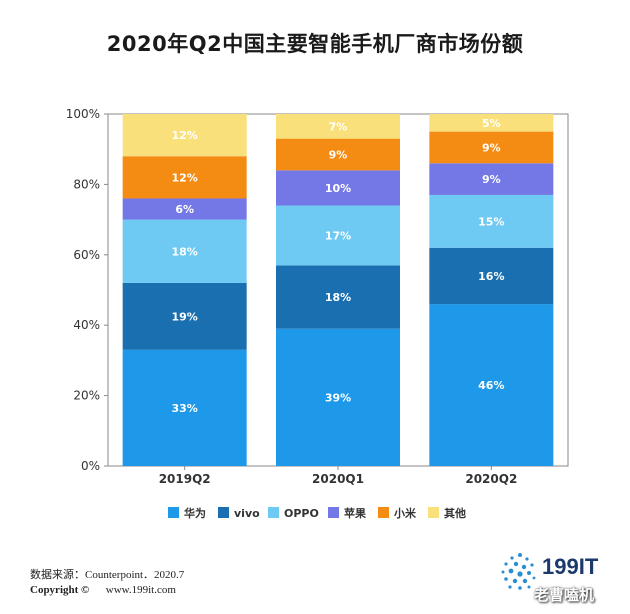 This screenshot has width=630, height=614. Describe the element at coordinates (185, 479) in the screenshot. I see `x-tick-label: 2019Q2` at that location.